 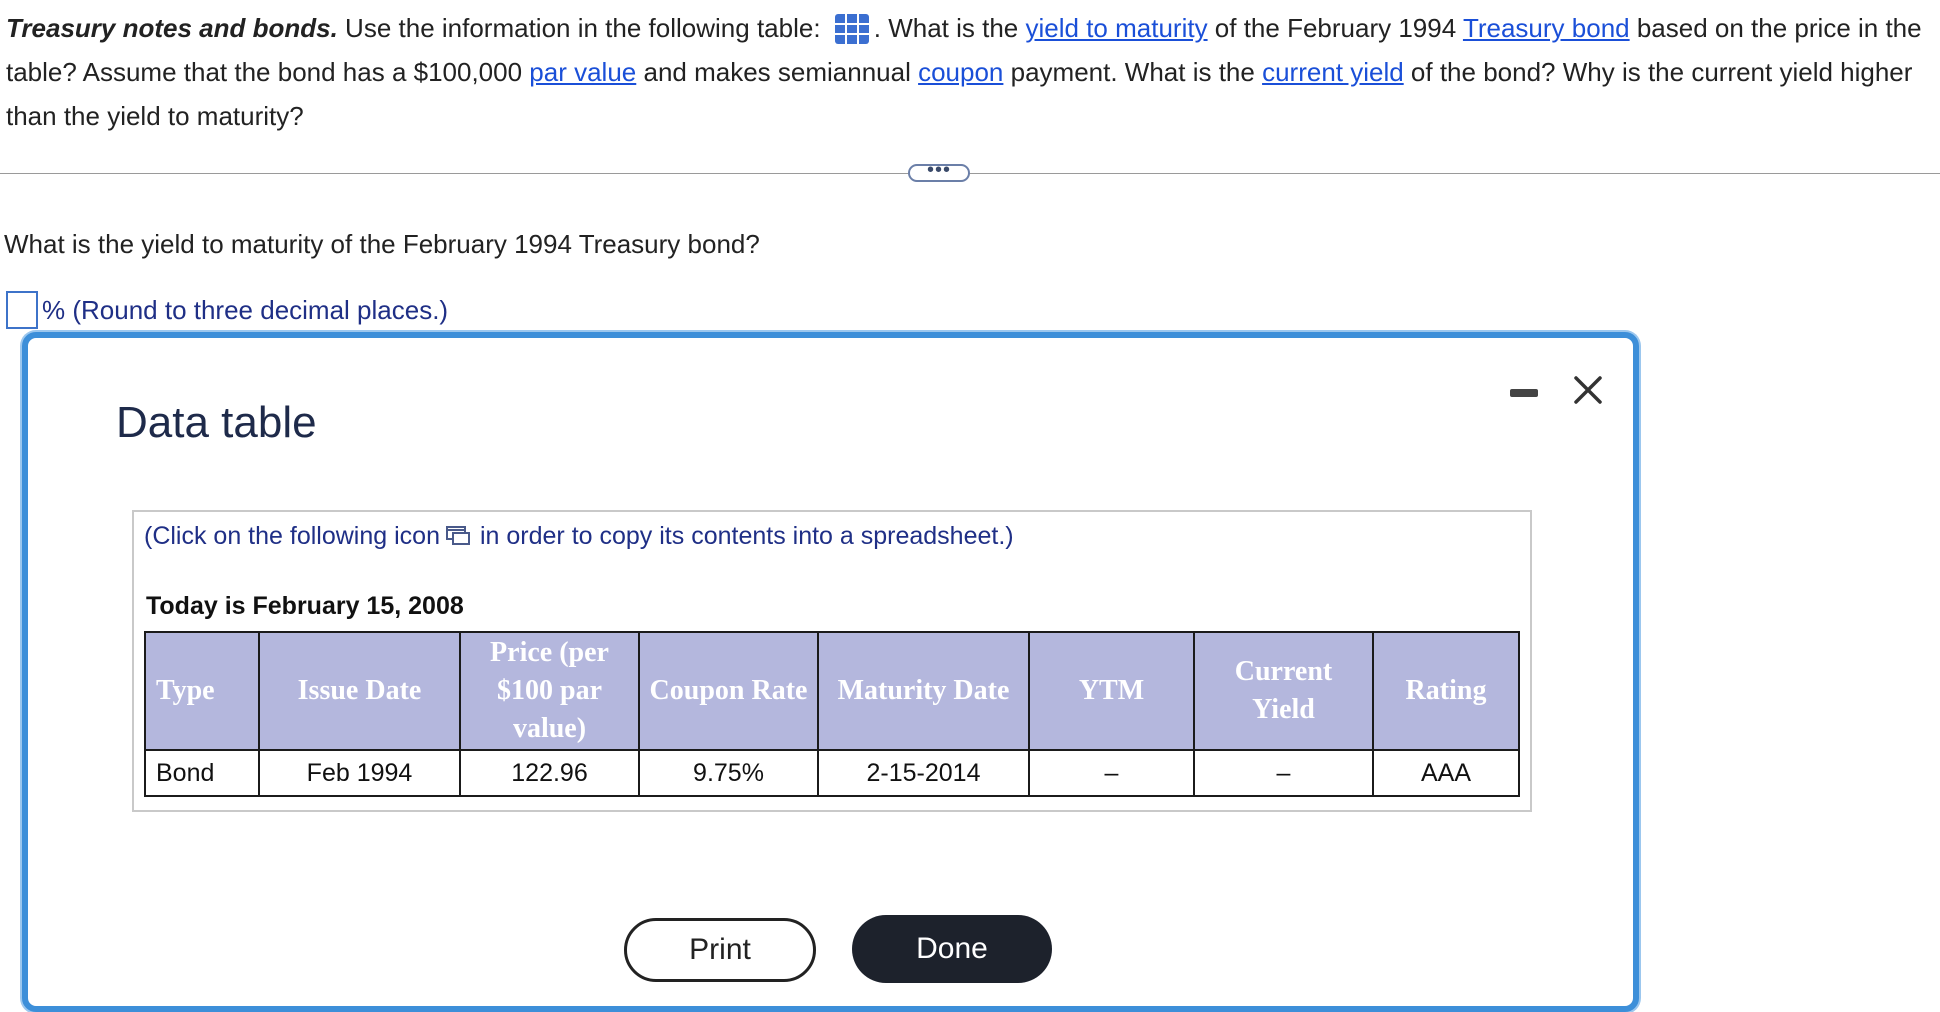 What do you see at coordinates (1133, 72) in the screenshot?
I see `question-text-segment: payment. What is the` at bounding box center [1133, 72].